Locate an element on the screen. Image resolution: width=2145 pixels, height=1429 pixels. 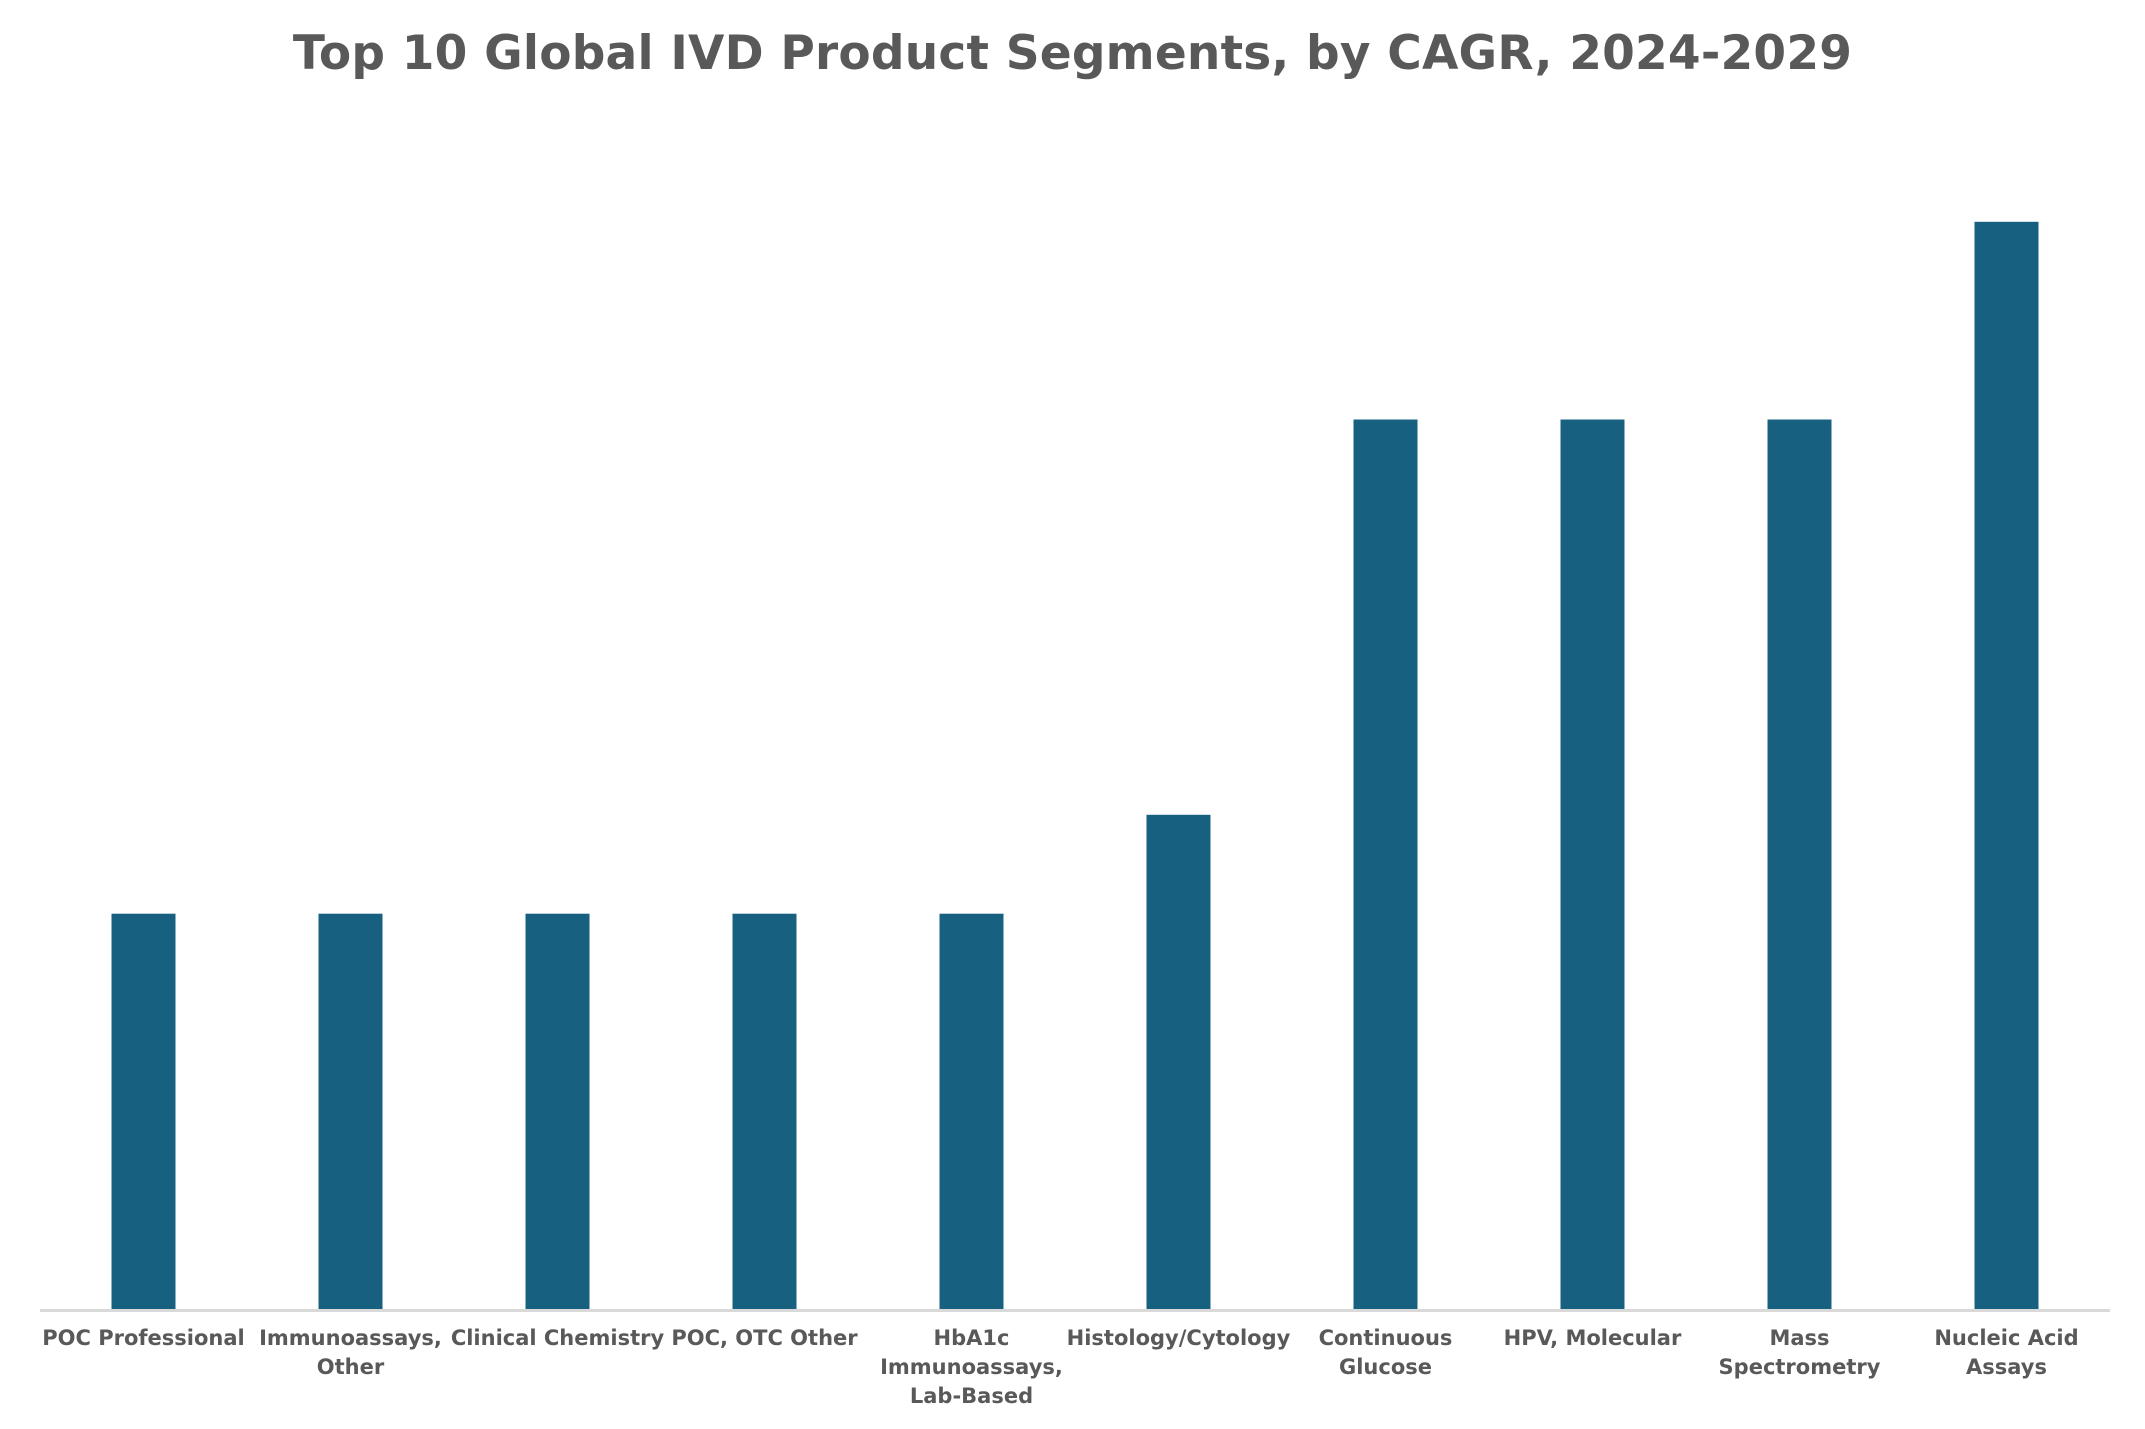
x-tick-label-7: HPV, Molecular is located at coordinates (1593, 1338).